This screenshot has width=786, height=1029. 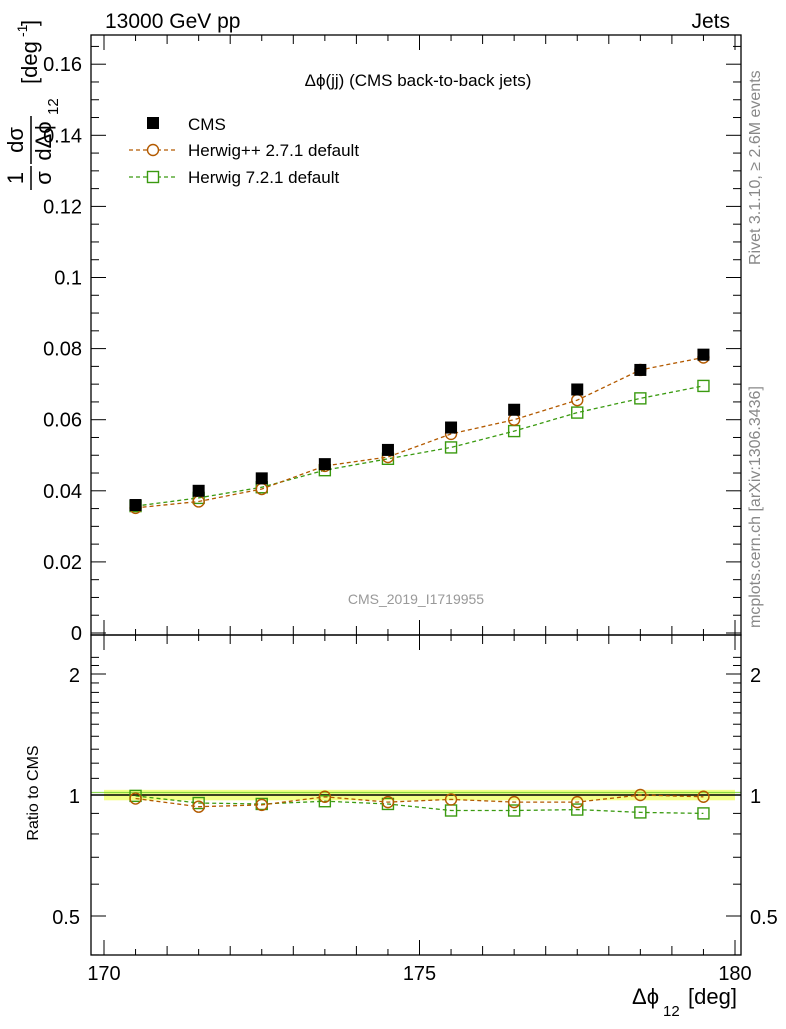 What do you see at coordinates (755, 797) in the screenshot?
I see `ratio-ytick-label-right: 1` at bounding box center [755, 797].